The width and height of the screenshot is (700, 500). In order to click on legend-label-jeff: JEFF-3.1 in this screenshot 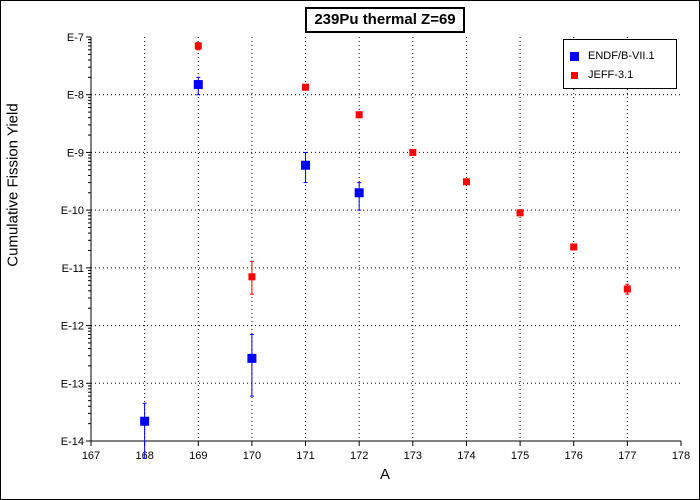, I will do `click(611, 75)`.